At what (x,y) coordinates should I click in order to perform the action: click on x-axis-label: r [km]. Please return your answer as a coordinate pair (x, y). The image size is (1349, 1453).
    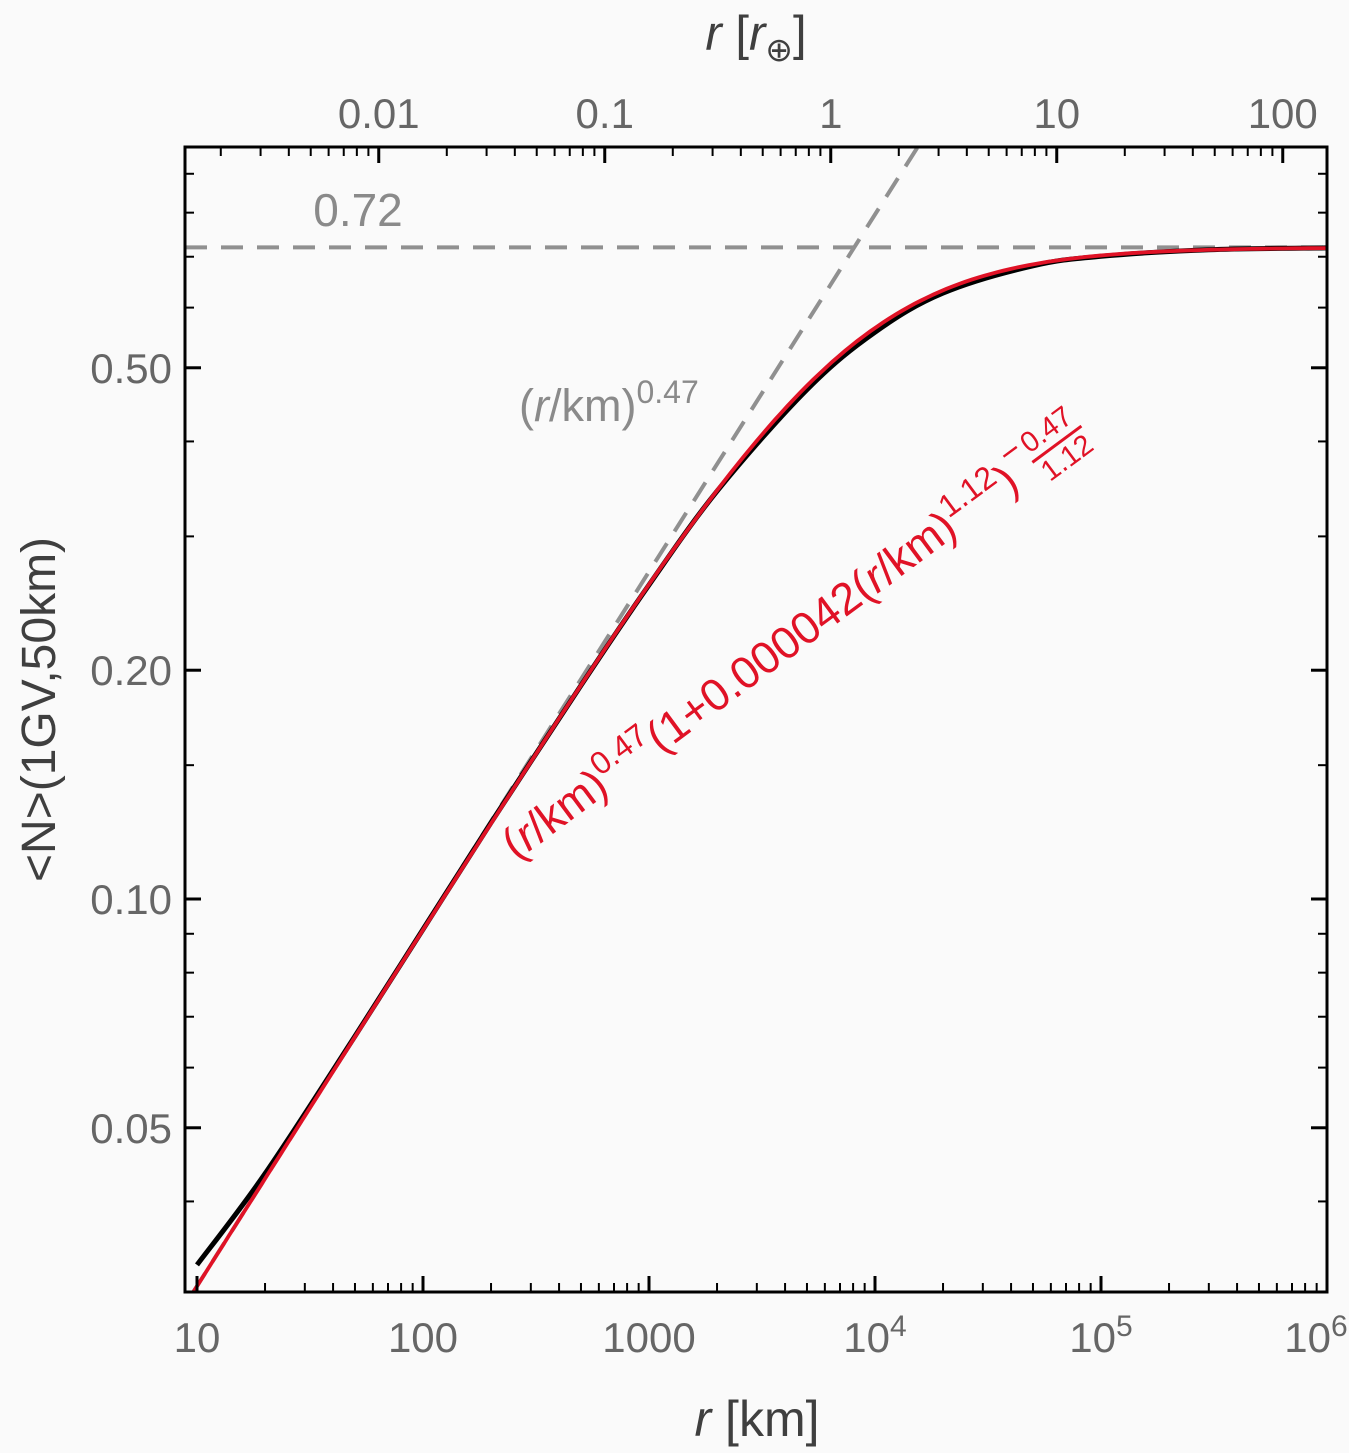
    Looking at the image, I should click on (757, 1419).